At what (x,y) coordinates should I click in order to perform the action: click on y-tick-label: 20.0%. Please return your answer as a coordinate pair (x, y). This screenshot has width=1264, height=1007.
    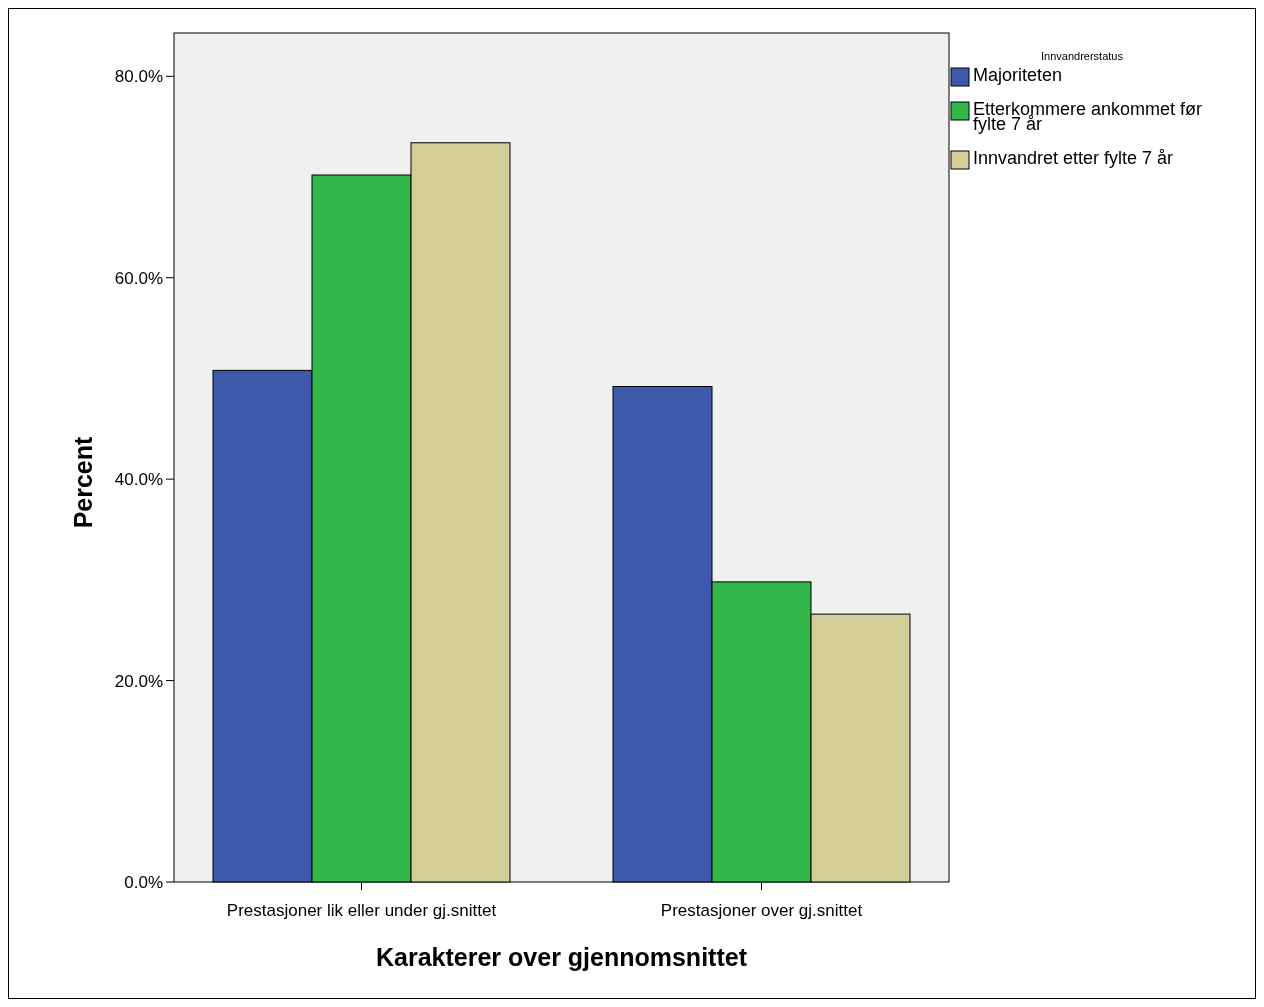
    Looking at the image, I should click on (138, 681).